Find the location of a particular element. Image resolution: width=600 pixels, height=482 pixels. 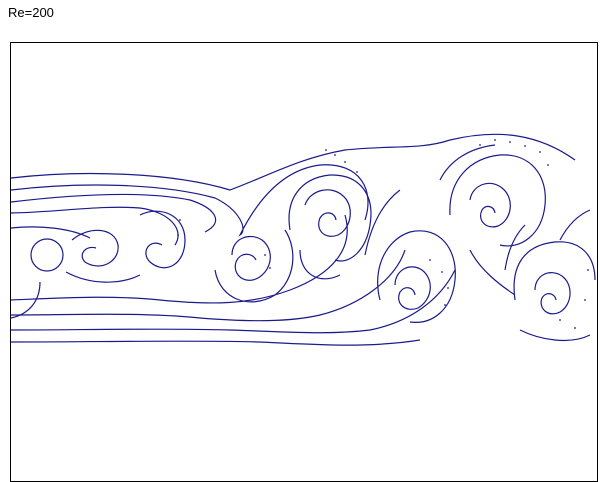

cylinder is located at coordinates (47, 255).